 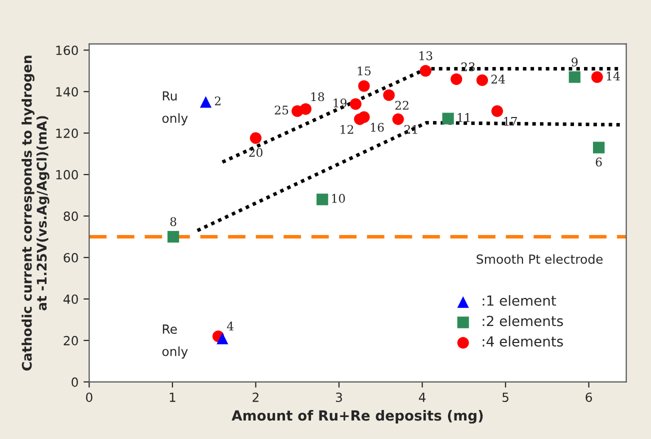 I want to click on x-tick-label: 5, so click(x=505, y=397).